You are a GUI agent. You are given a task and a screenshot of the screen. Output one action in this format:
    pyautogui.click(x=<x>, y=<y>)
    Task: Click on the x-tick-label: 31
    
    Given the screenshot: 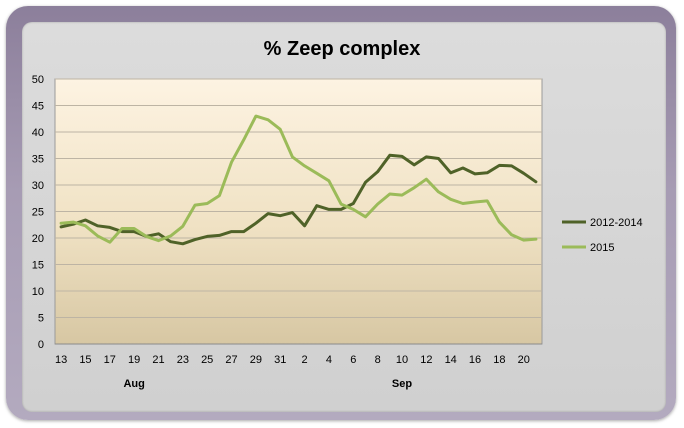 What is the action you would take?
    pyautogui.click(x=280, y=360)
    